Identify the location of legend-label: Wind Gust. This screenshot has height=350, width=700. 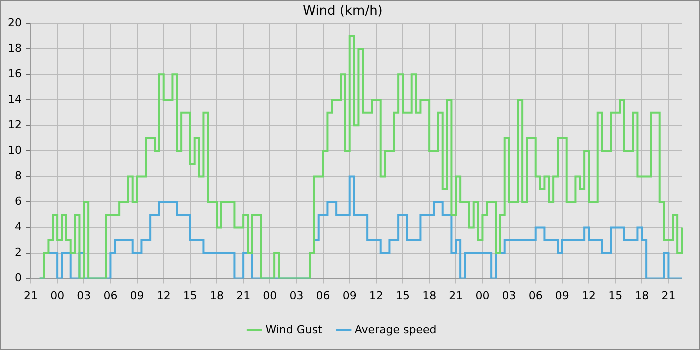
(295, 329).